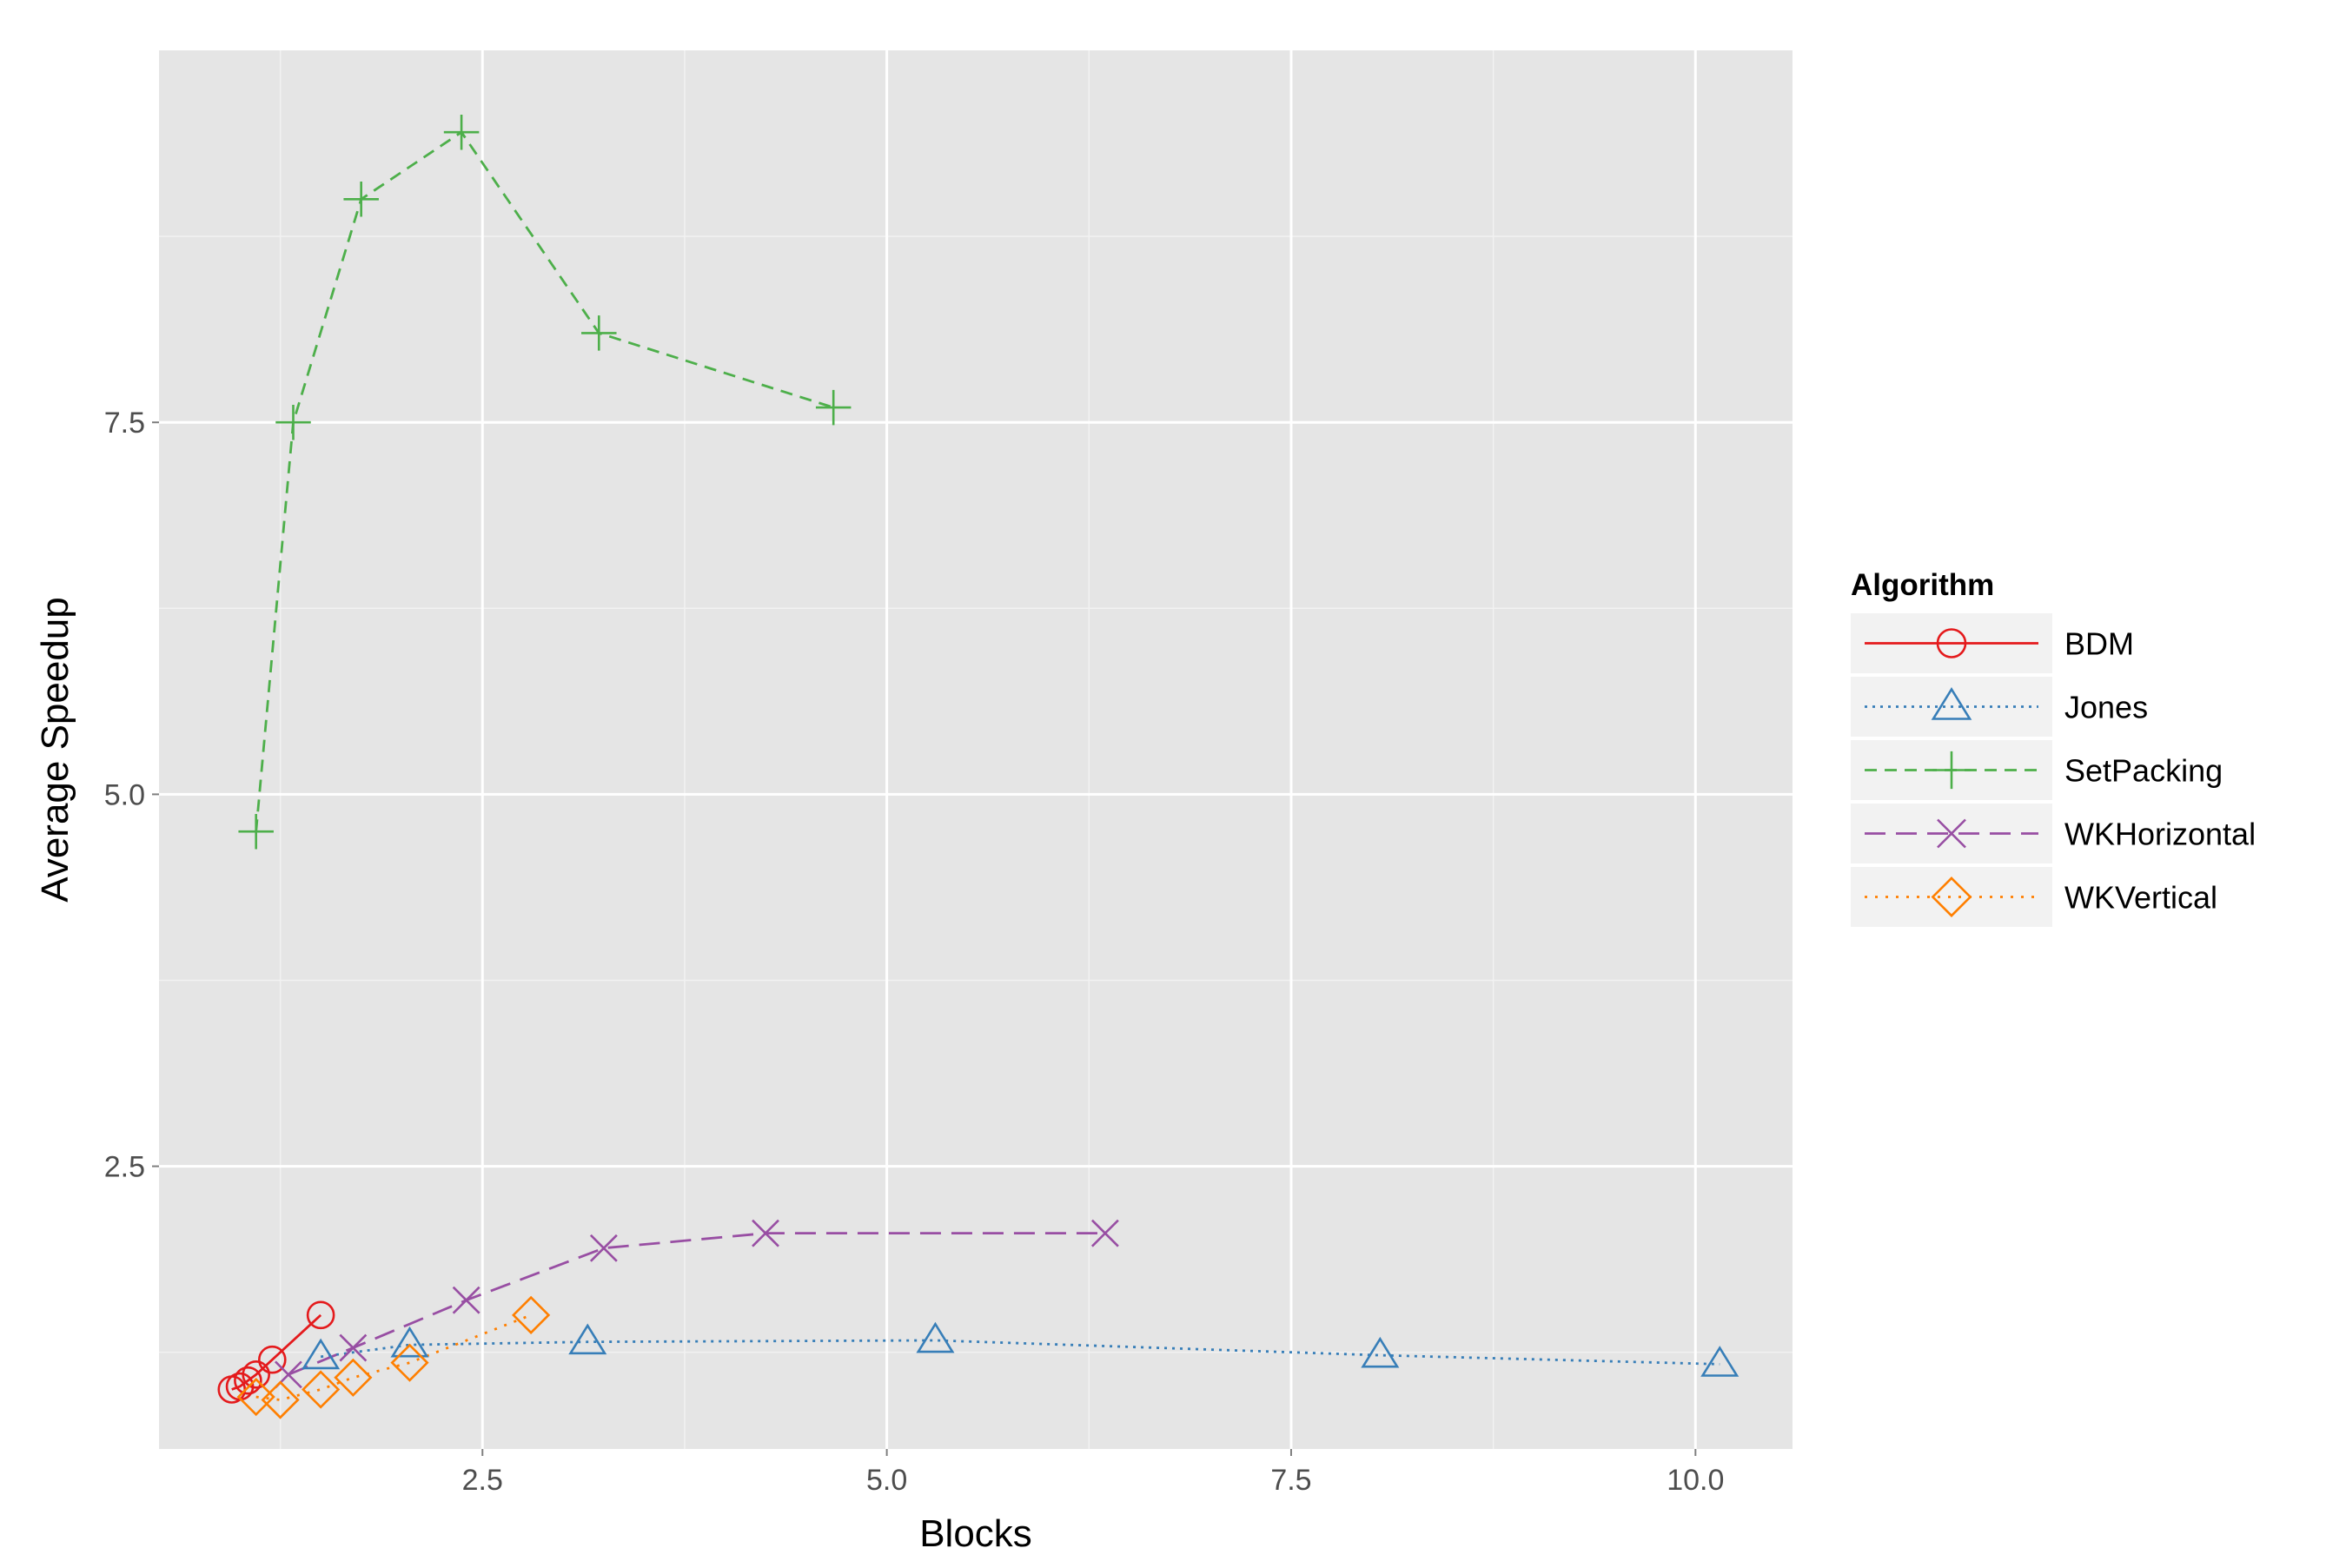 The width and height of the screenshot is (2346, 1568). I want to click on y-axis: 2.5 5.0 7.5, so click(131, 795).